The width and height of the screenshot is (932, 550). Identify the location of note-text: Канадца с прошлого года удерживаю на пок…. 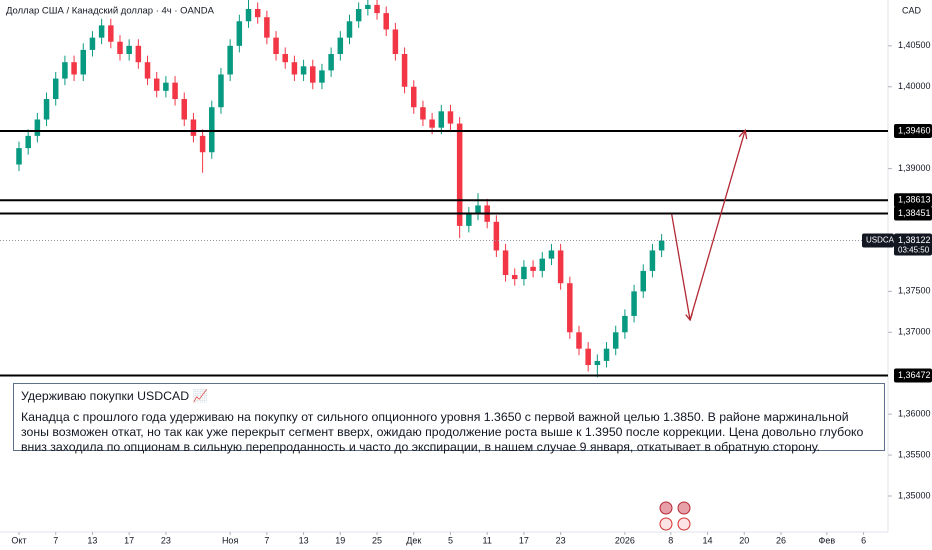
(442, 432).